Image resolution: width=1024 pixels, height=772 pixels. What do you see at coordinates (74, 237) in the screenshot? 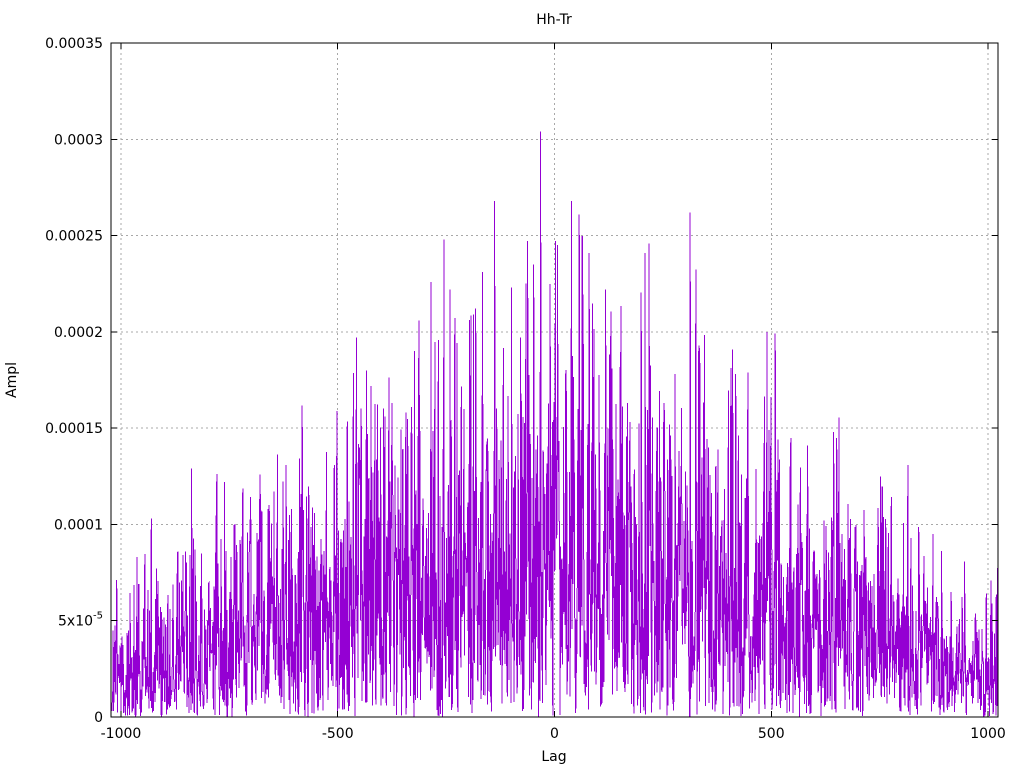
I see `y-tick-label: 0.00025` at bounding box center [74, 237].